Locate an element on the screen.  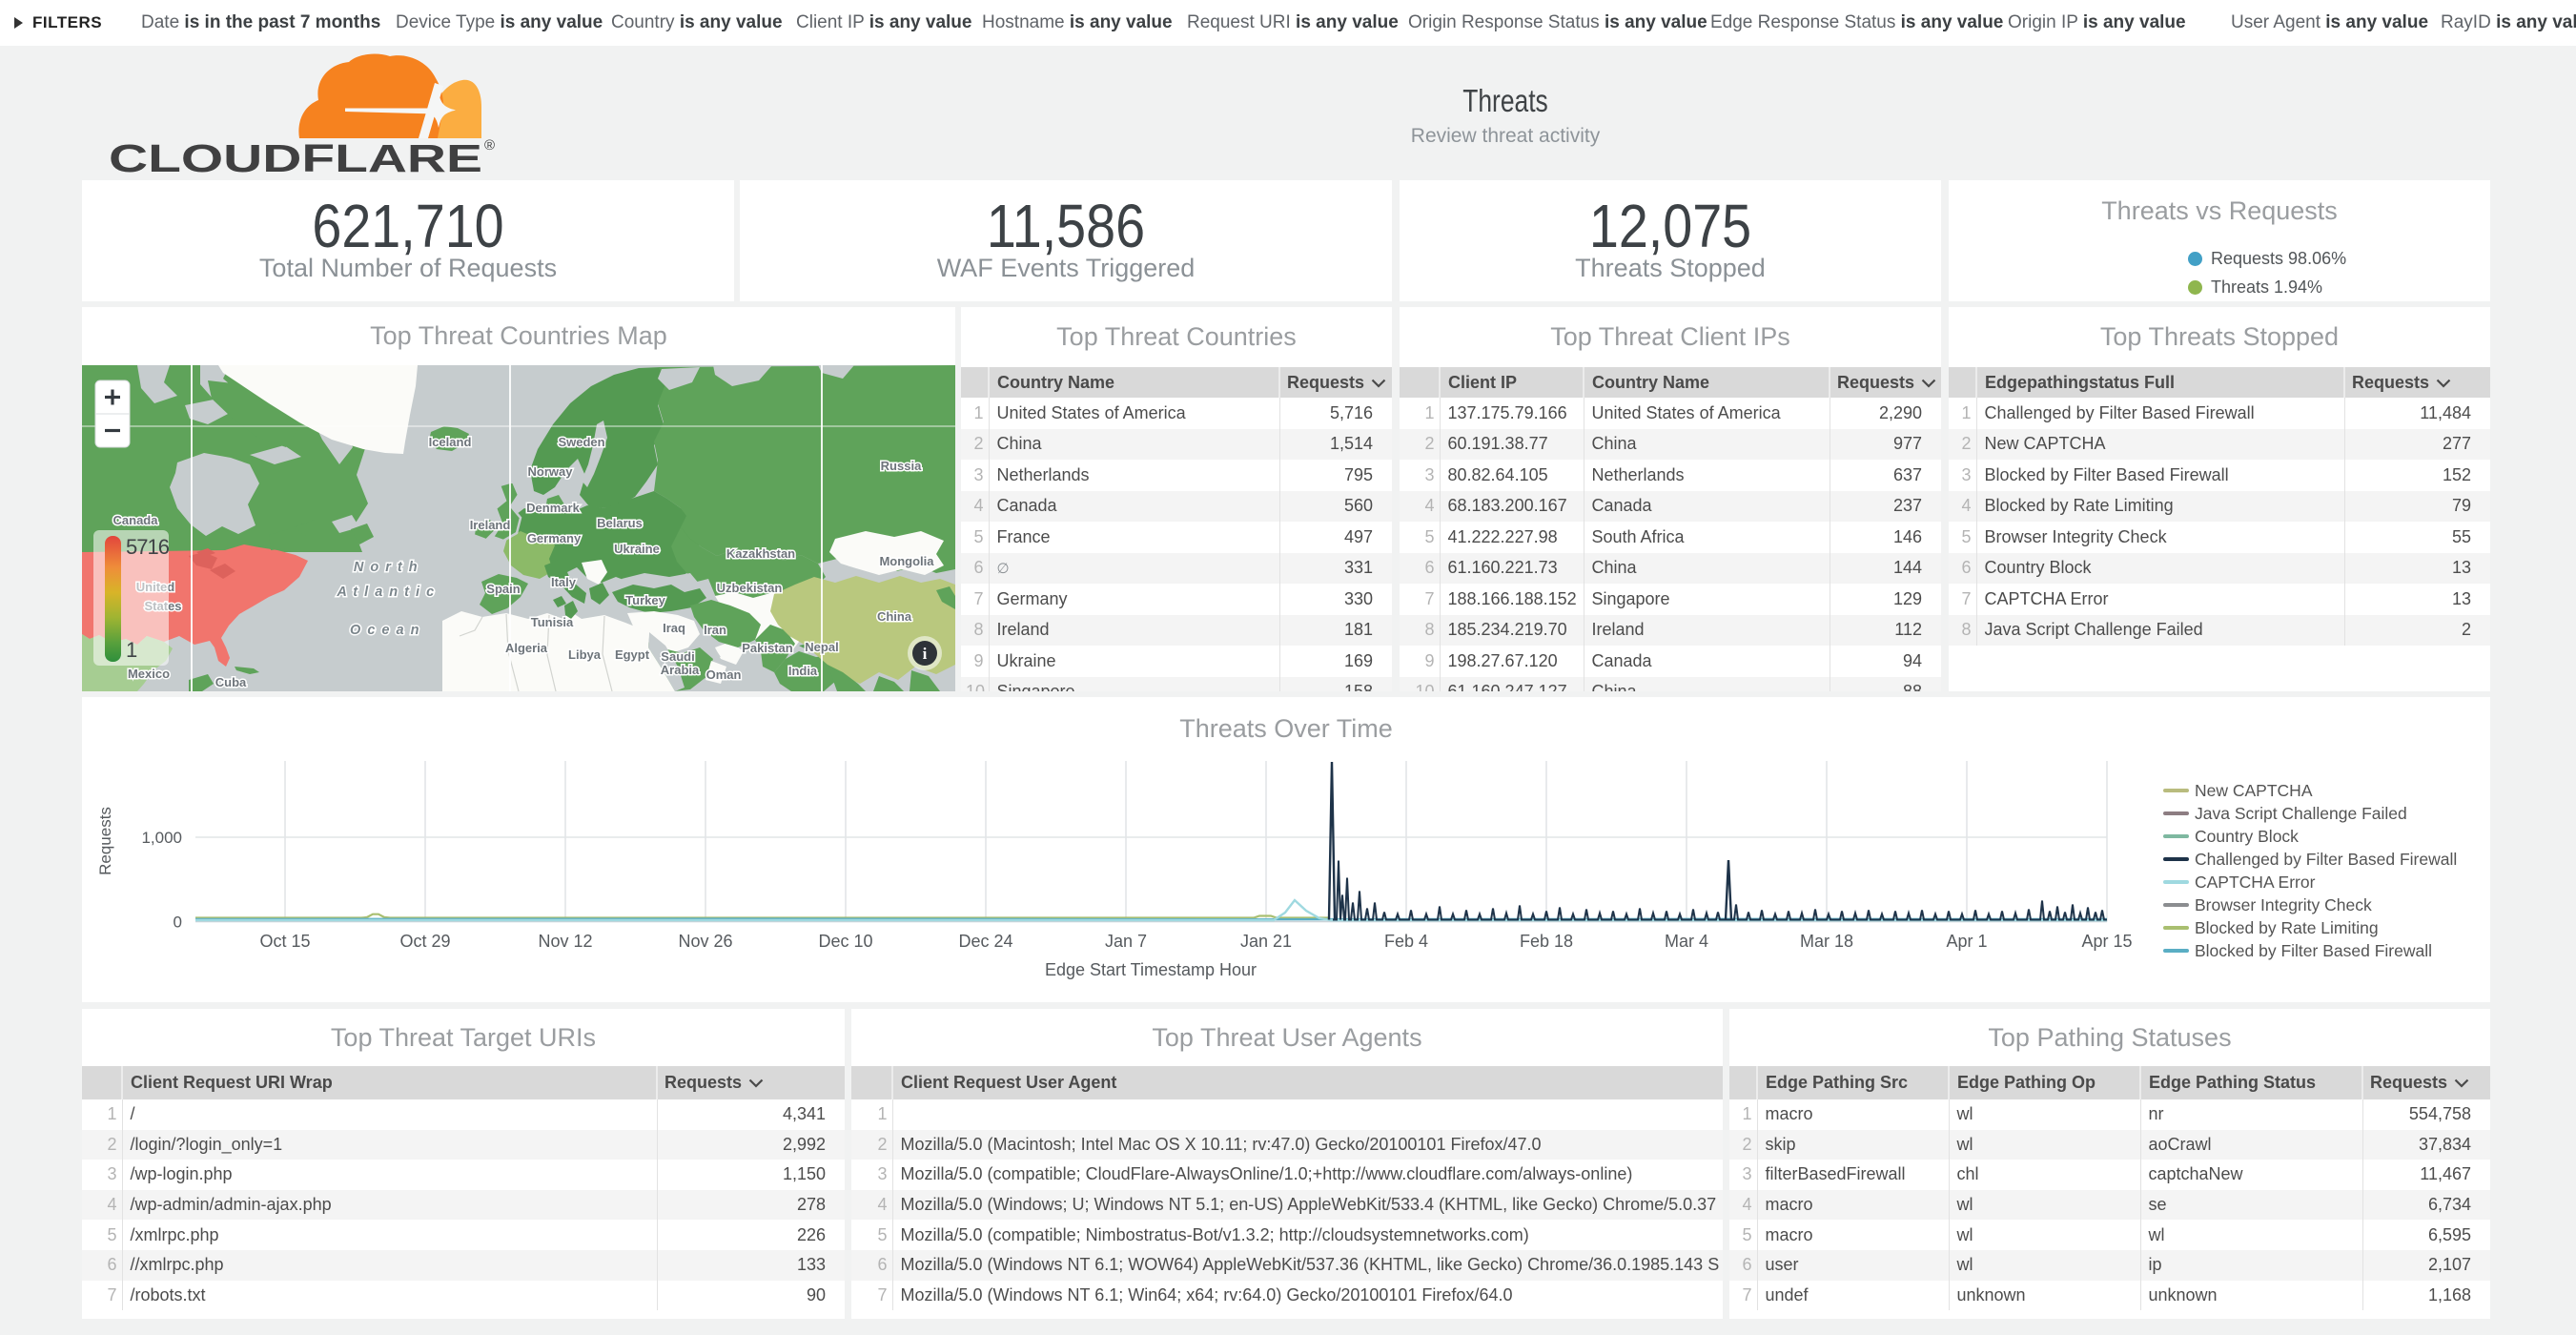
svg-text: Russia is located at coordinates (901, 466).